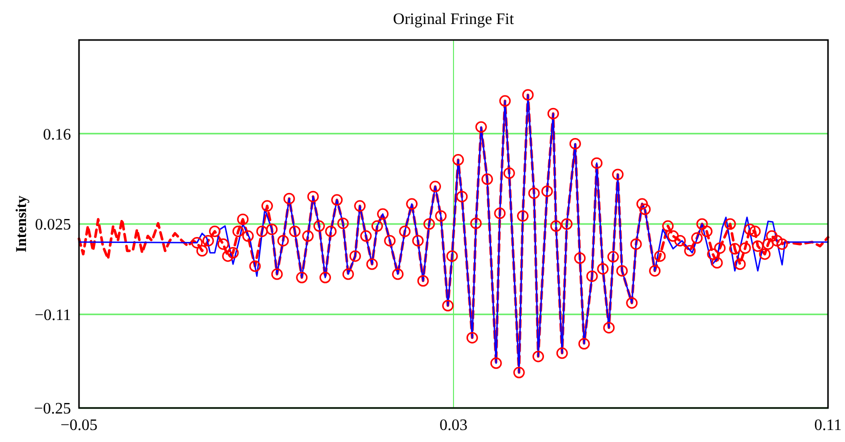 Image resolution: width=845 pixels, height=442 pixels. Describe the element at coordinates (454, 425) in the screenshot. I see `x-tick-label: 0.03` at that location.